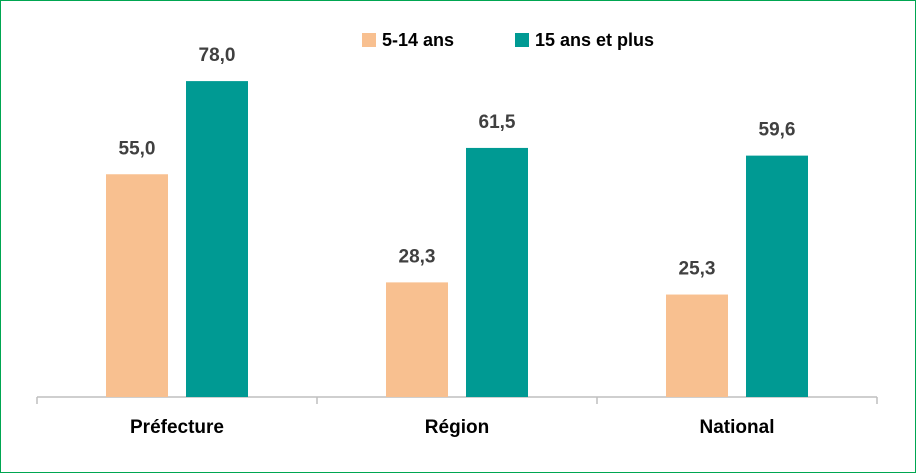 Image resolution: width=916 pixels, height=473 pixels. I want to click on data-label: 78,0, so click(217, 55).